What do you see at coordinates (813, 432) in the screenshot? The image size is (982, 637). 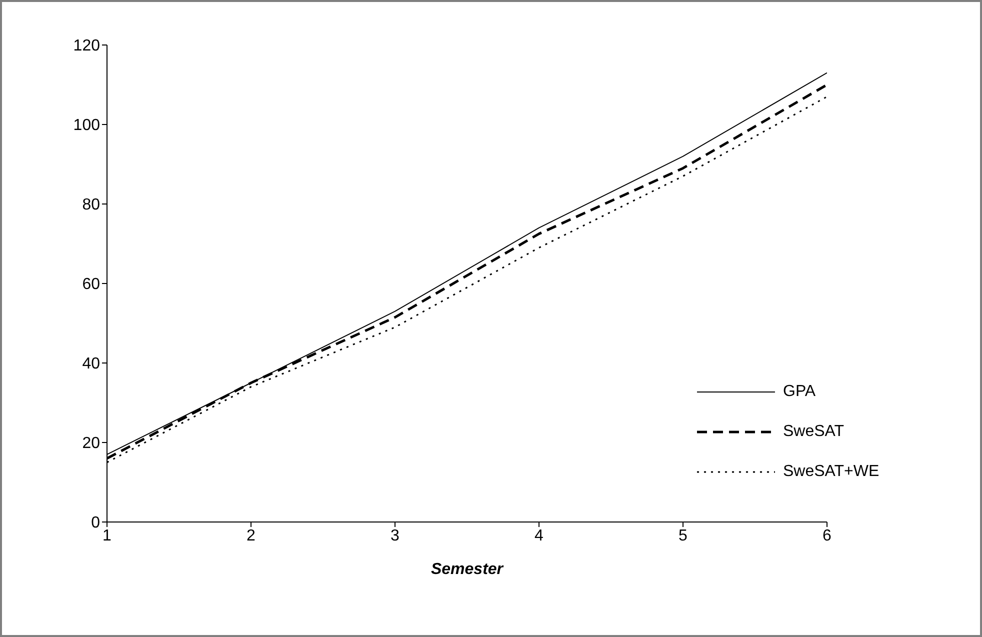 I see `legend-label: SweSAT` at bounding box center [813, 432].